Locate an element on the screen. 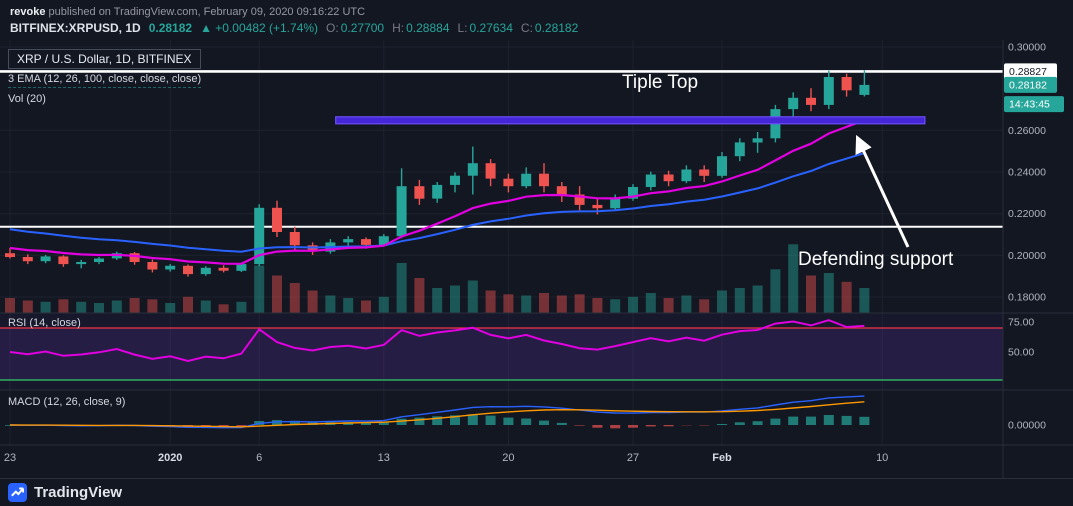 The image size is (1073, 506). ohlc-value: 0.28182 is located at coordinates (556, 28).